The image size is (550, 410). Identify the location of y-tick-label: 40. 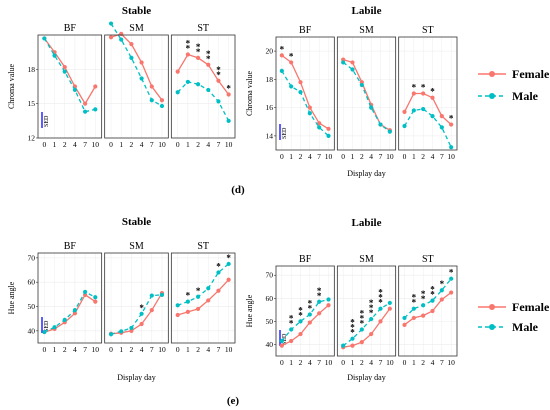
(32, 330).